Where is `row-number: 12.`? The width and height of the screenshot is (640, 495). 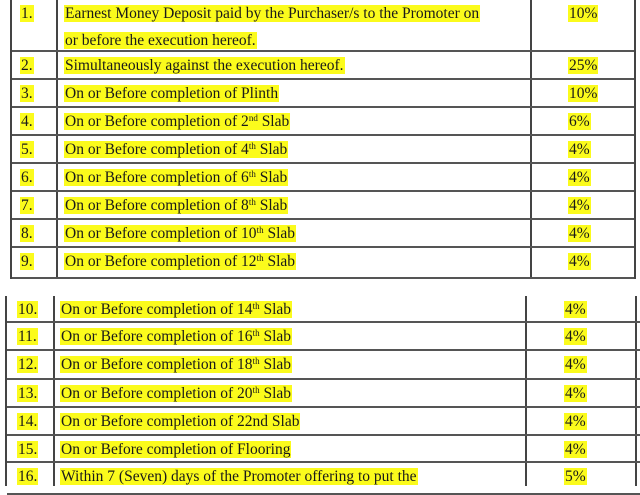 row-number: 12. is located at coordinates (28, 364).